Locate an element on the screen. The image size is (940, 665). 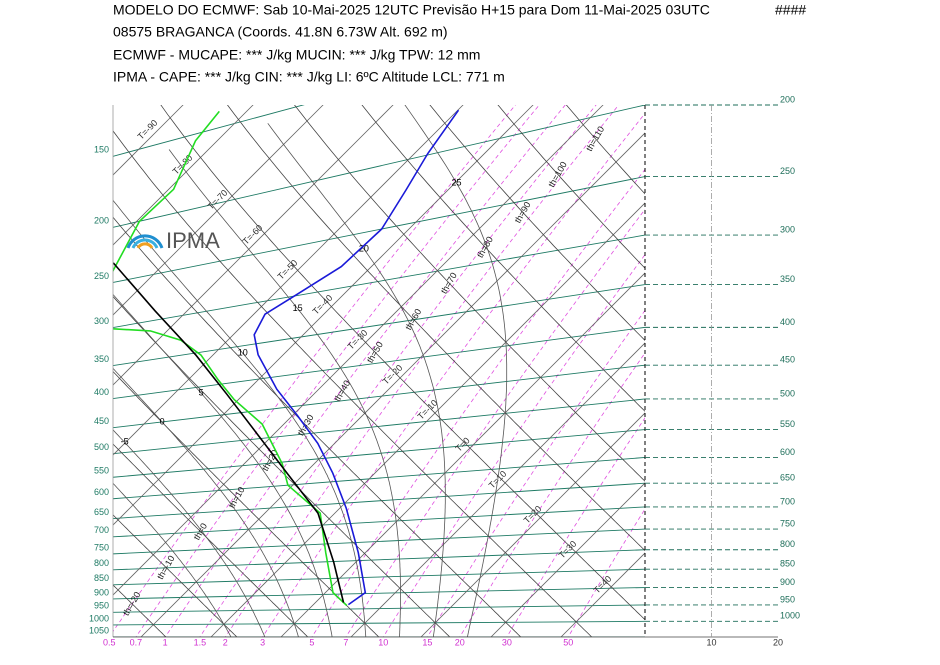
y-tick-label-right: 500 is located at coordinates (787, 393).